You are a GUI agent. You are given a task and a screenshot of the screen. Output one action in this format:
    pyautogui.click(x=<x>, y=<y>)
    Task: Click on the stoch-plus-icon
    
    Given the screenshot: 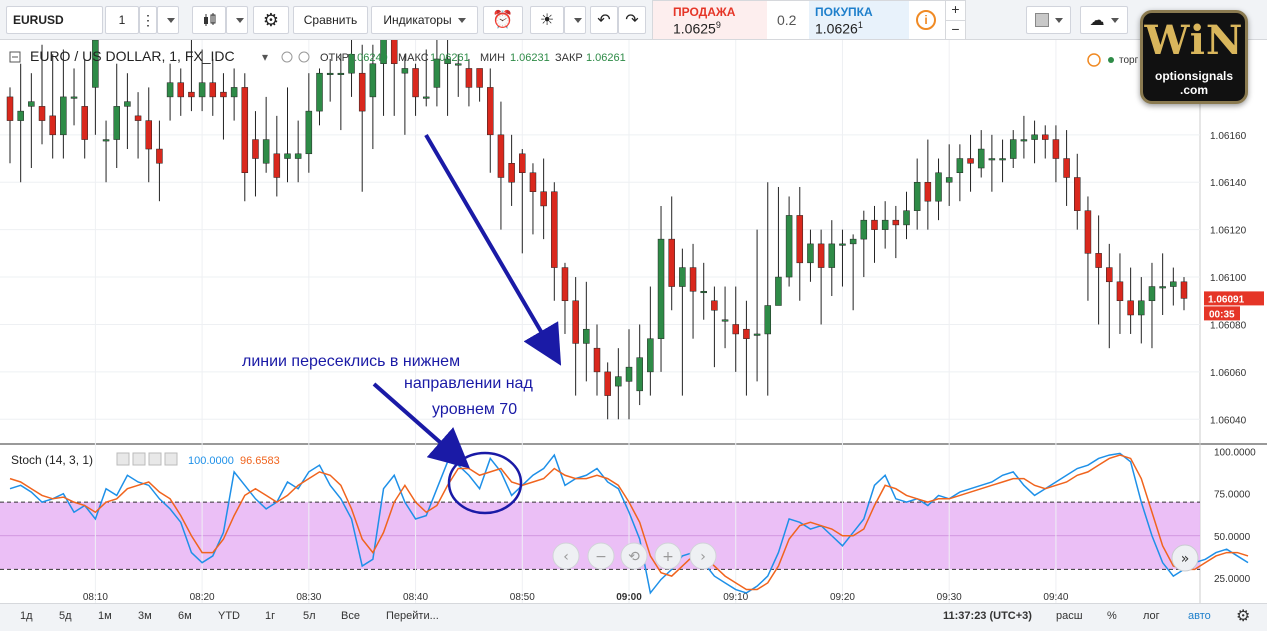 What is the action you would take?
    pyautogui.click(x=155, y=459)
    